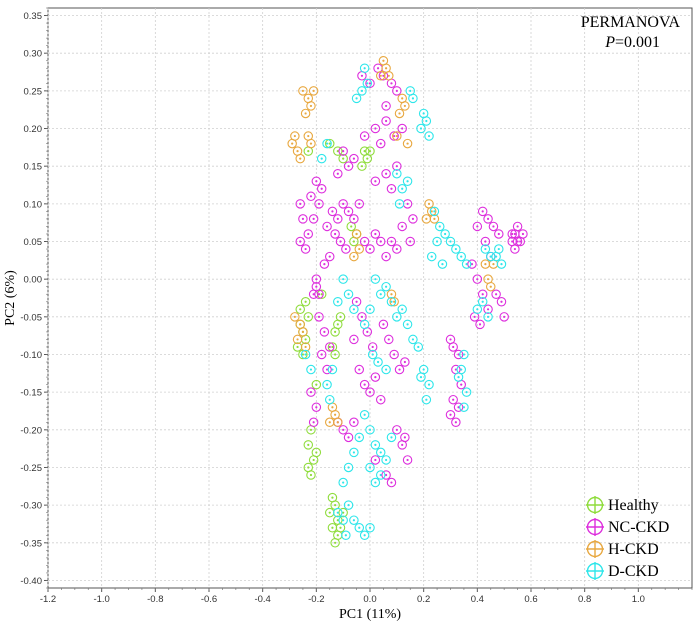  Describe the element at coordinates (33, 242) in the screenshot. I see `y-tick-label: 0.05` at that location.